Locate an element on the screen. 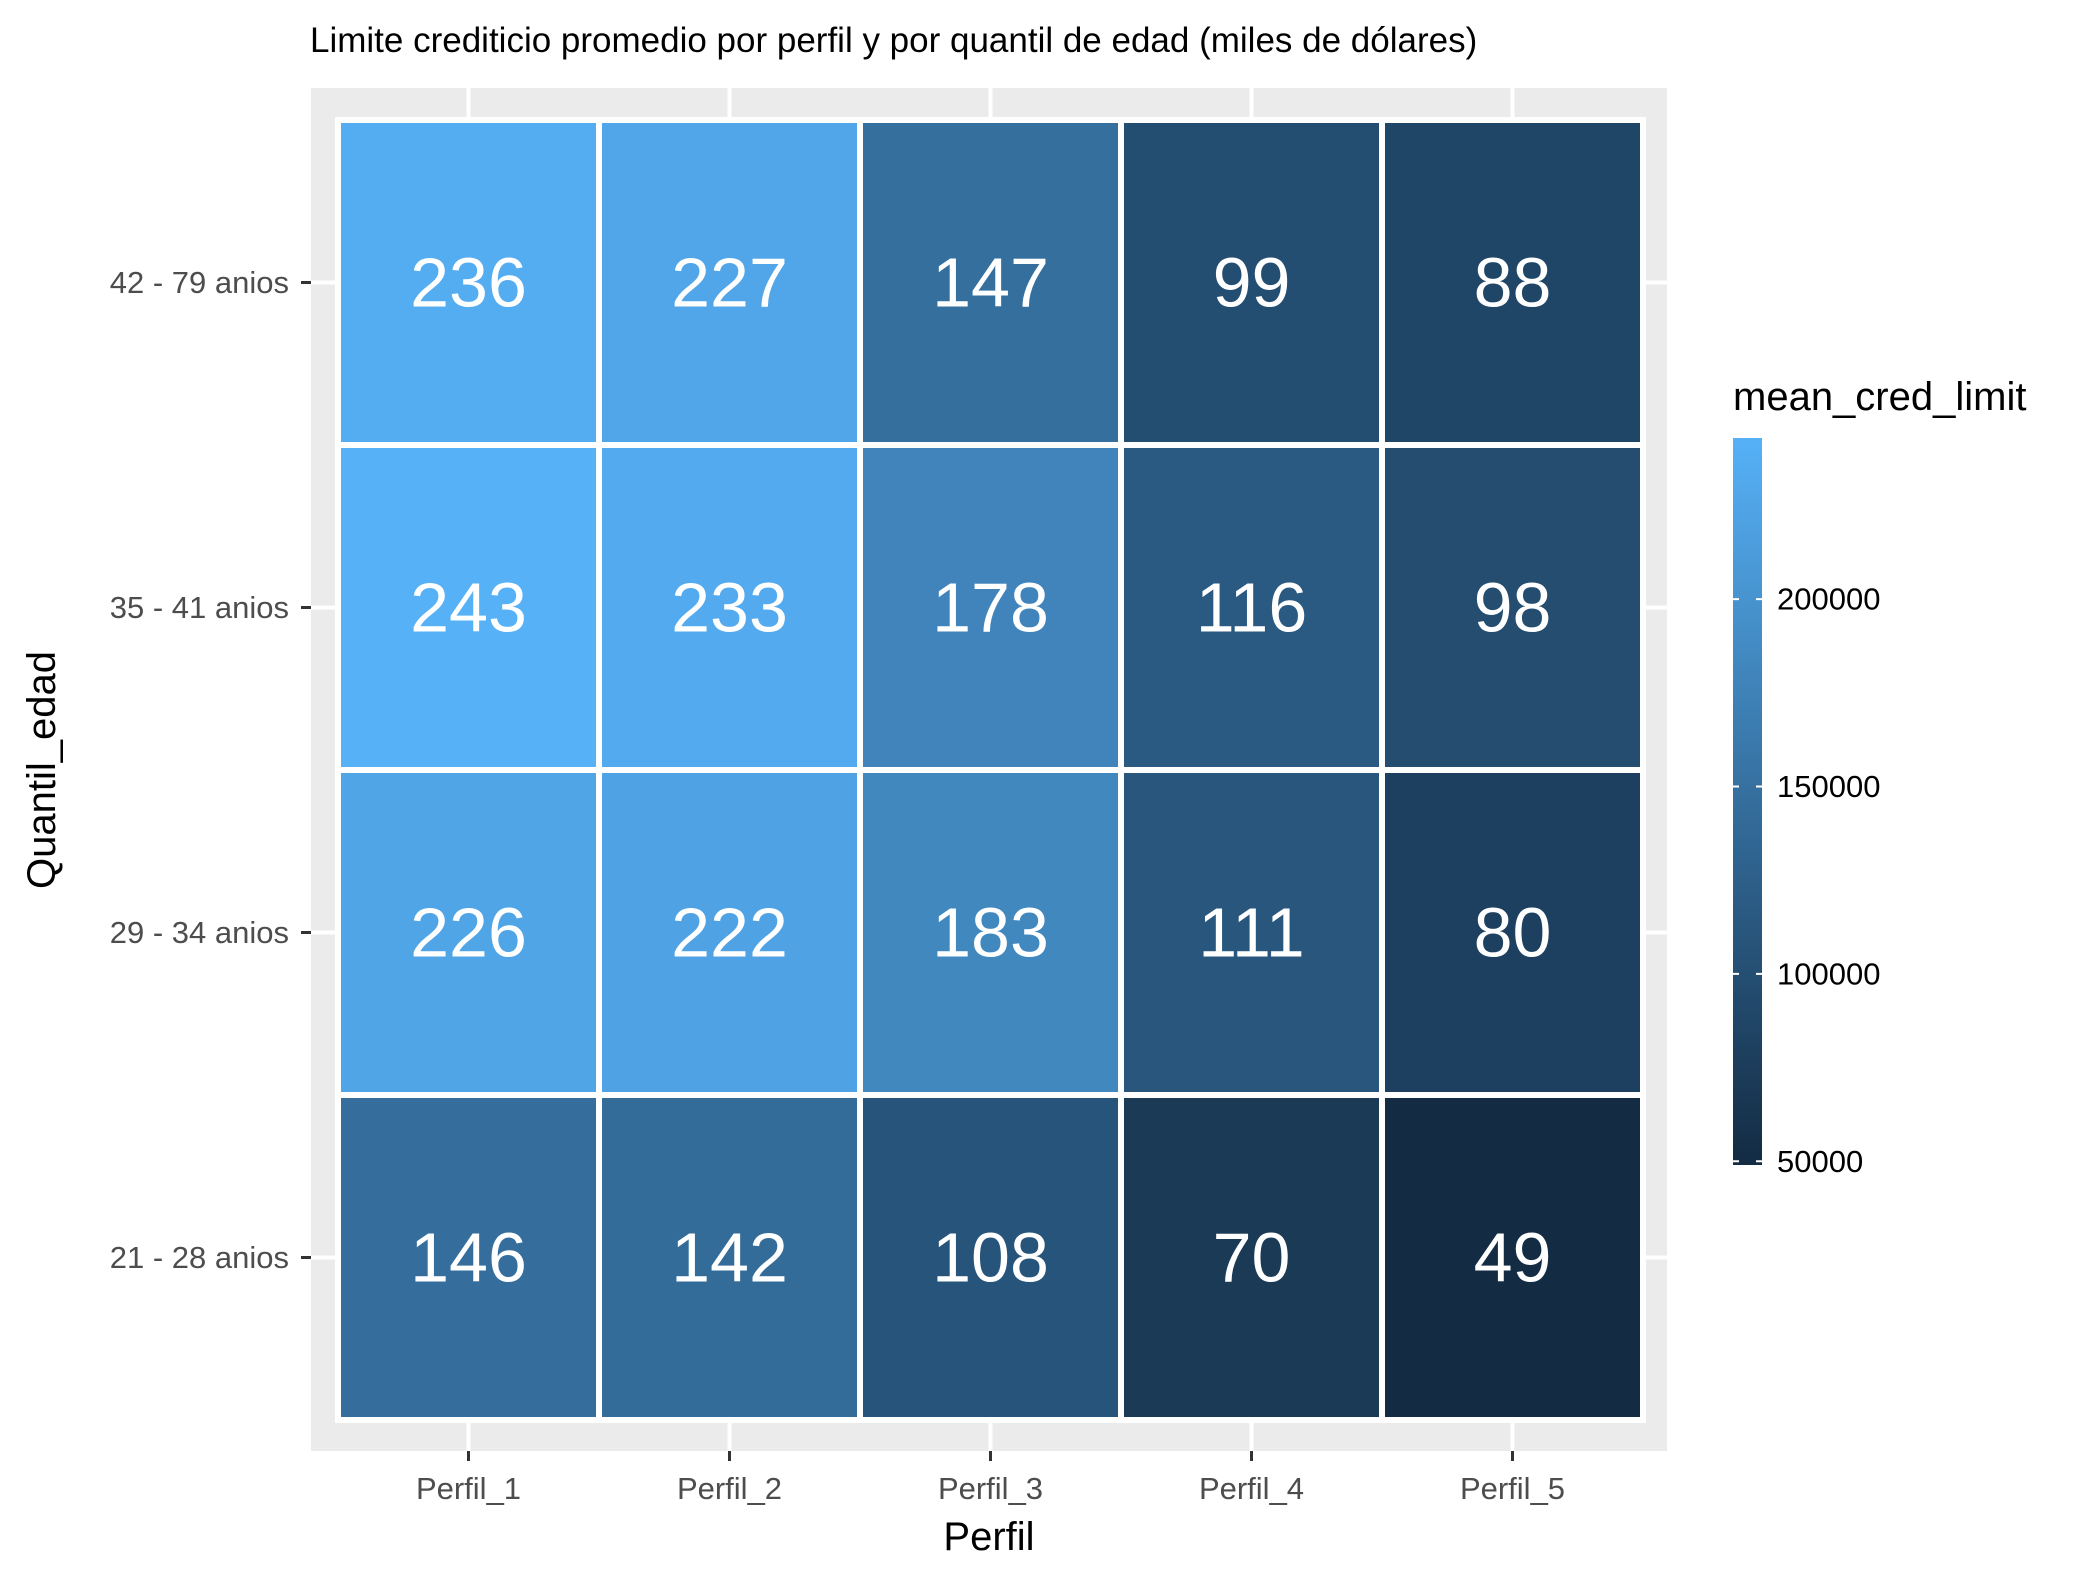 The height and width of the screenshot is (1575, 2100). legend-ticks: 50000 100000 150000 200000 is located at coordinates (1806, 880).